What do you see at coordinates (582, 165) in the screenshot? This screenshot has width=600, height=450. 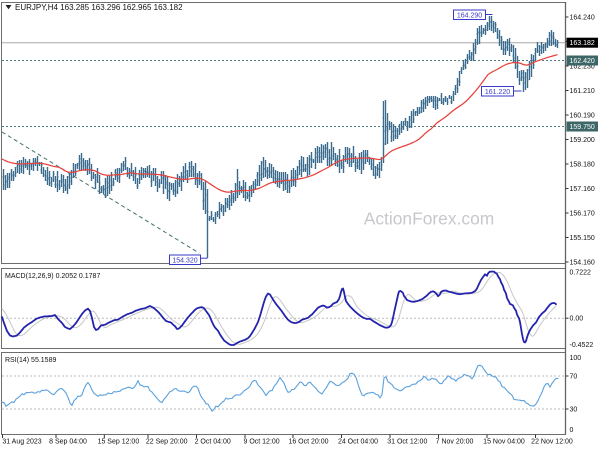 I see `svg-text: 158.180` at bounding box center [582, 165].